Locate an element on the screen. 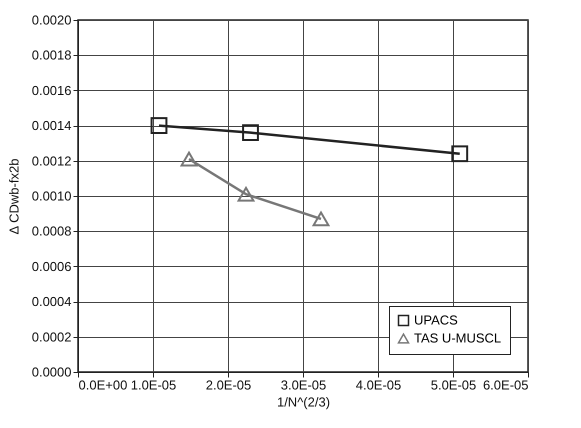 The height and width of the screenshot is (428, 581). x-tick-label: 1.0E-05 is located at coordinates (153, 385).